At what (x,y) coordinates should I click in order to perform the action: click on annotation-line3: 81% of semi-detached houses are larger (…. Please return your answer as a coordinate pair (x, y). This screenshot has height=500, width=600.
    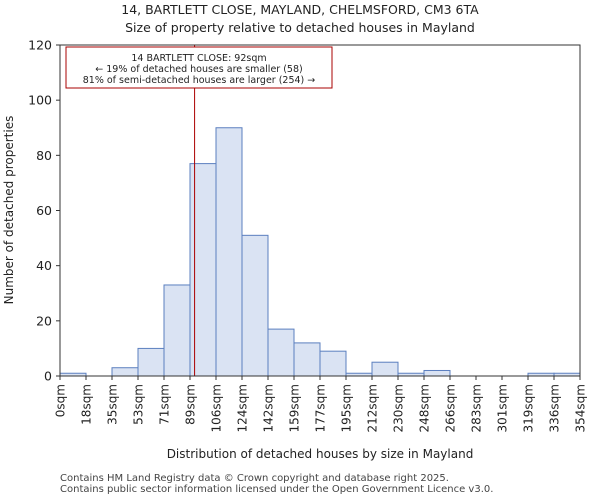
    Looking at the image, I should click on (199, 80).